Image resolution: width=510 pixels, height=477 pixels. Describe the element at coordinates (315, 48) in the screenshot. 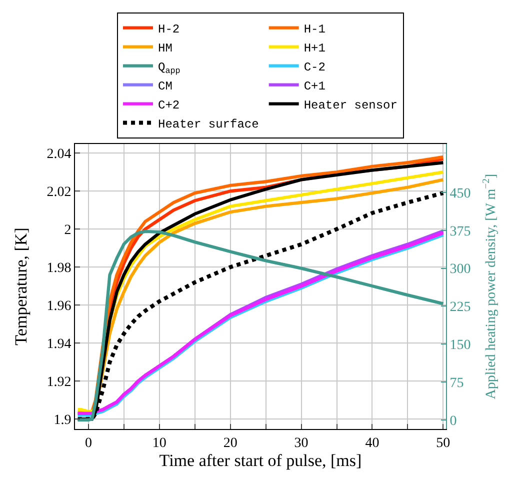

I see `legend-label: H+1` at that location.